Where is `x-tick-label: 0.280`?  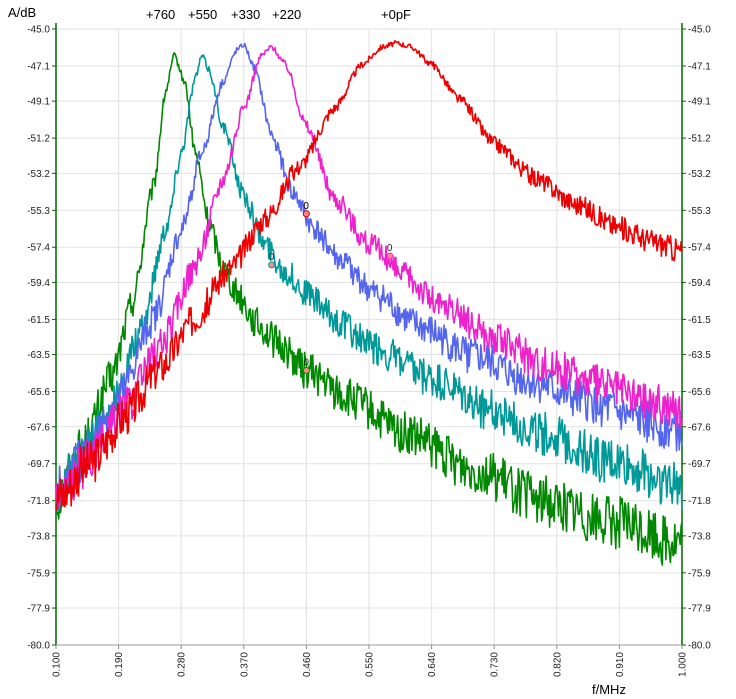 x-tick-label: 0.280 is located at coordinates (182, 664).